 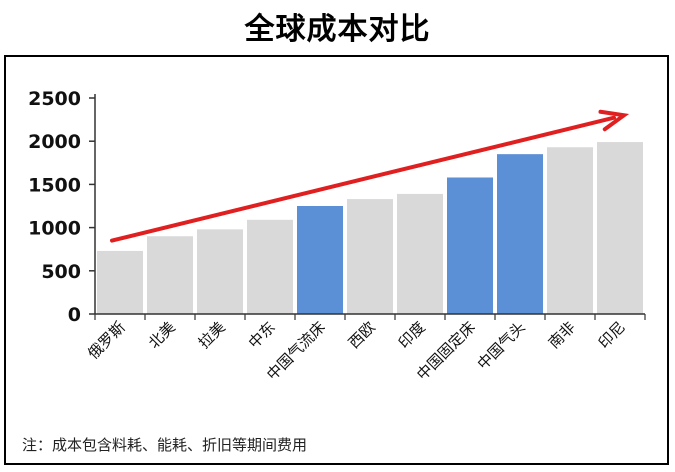 What do you see at coordinates (54, 142) in the screenshot?
I see `y-tick-label: 2000` at bounding box center [54, 142].